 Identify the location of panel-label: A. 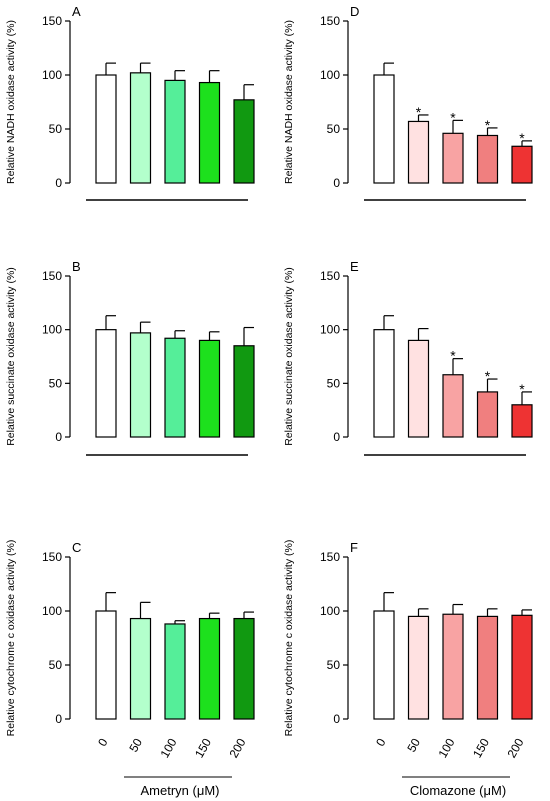
(76, 11).